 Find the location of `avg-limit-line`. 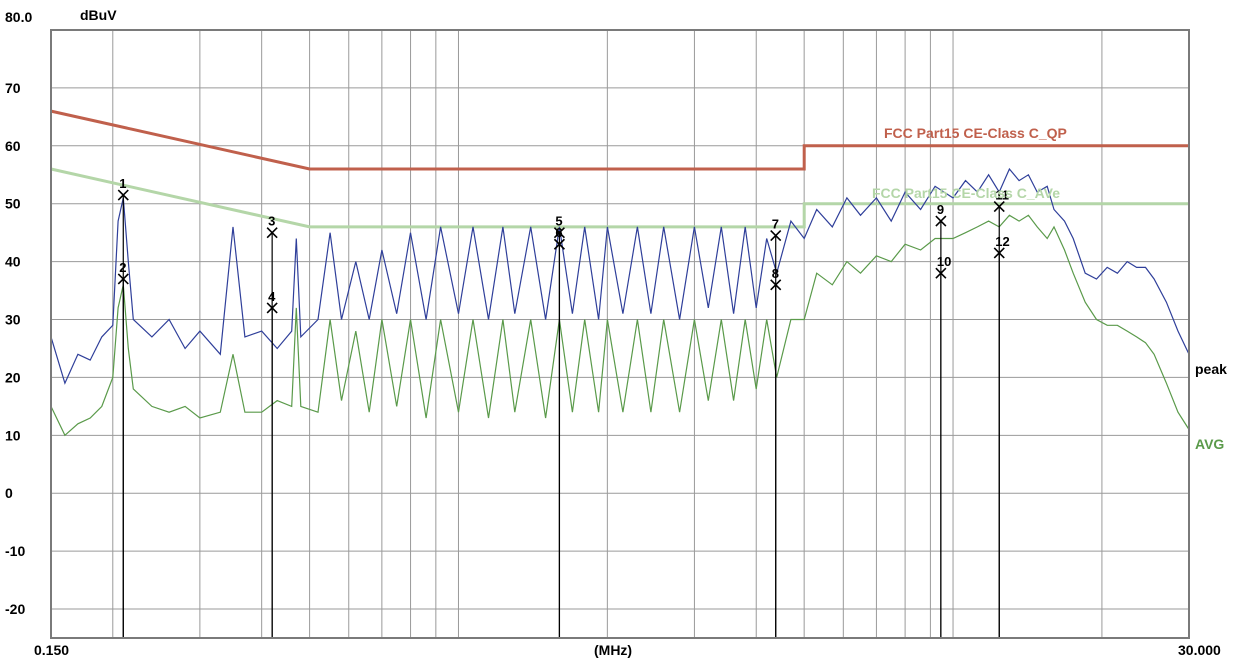

avg-limit-line is located at coordinates (619, 198).